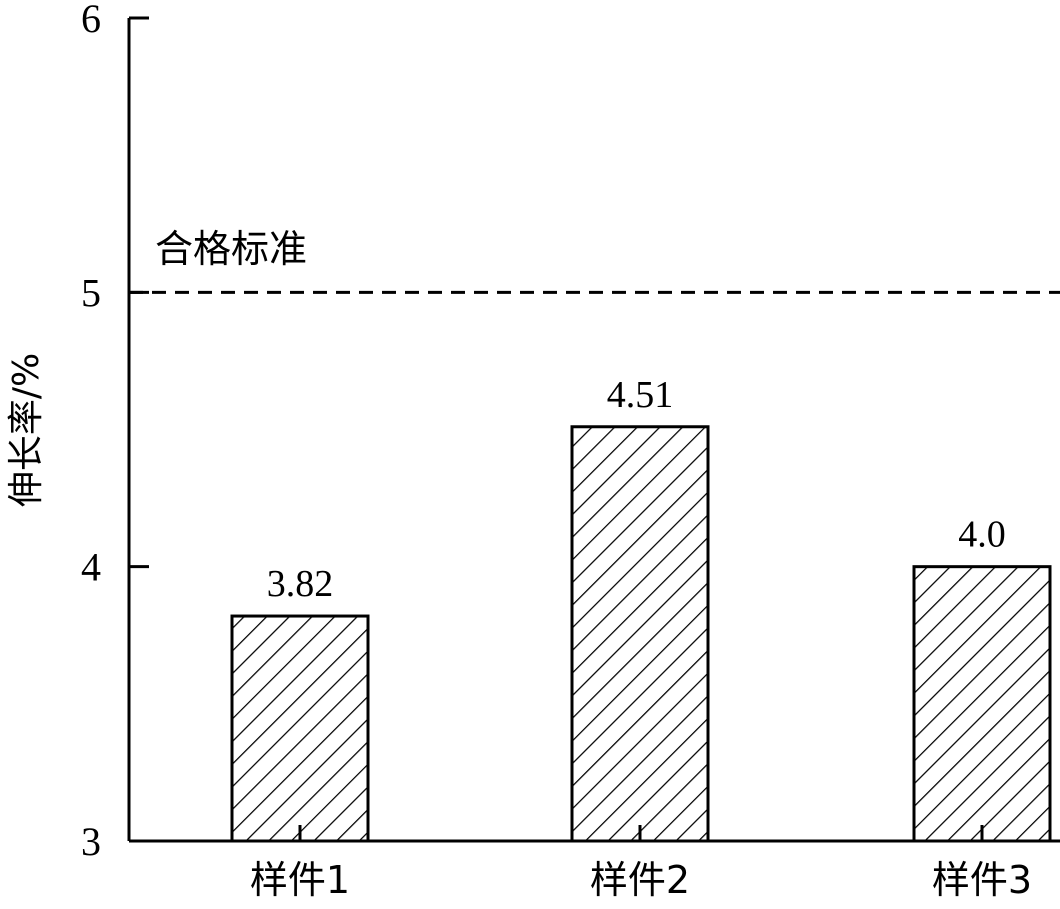  What do you see at coordinates (91, 20) in the screenshot?
I see `y-tick-label-6: 6` at bounding box center [91, 20].